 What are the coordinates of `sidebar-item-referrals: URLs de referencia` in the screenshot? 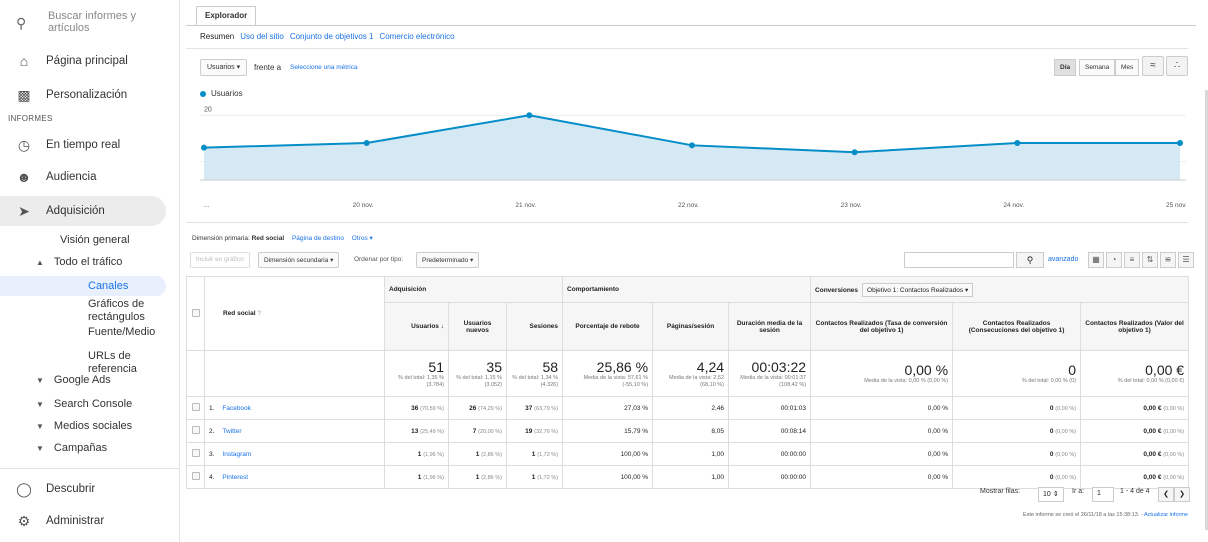 It's located at (112, 362).